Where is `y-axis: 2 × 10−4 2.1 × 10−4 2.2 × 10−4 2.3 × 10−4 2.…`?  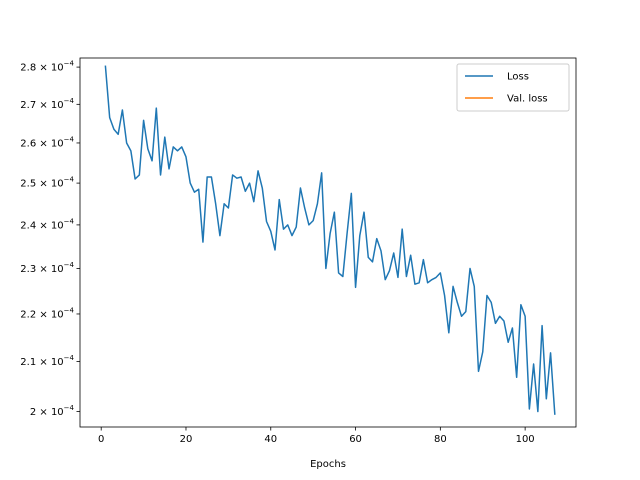
y-axis: 2 × 10−4 2.1 × 10−4 2.2 × 10−4 2.3 × 10−4 2.… is located at coordinates (50, 239).